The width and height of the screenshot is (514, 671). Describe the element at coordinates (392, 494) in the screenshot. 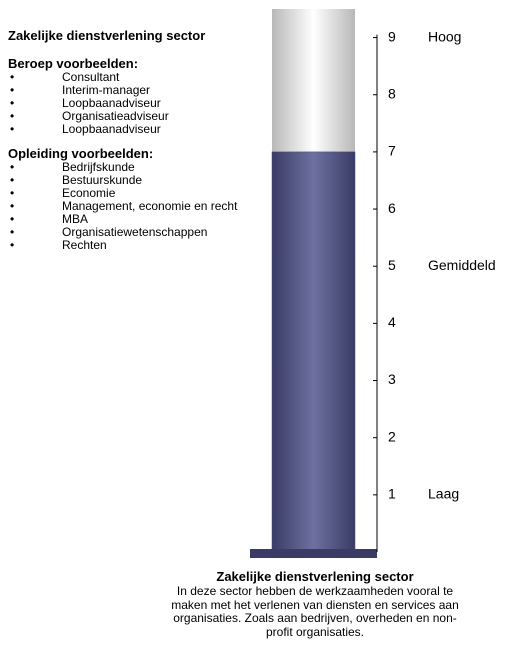

I see `y-tick-label: 1` at that location.